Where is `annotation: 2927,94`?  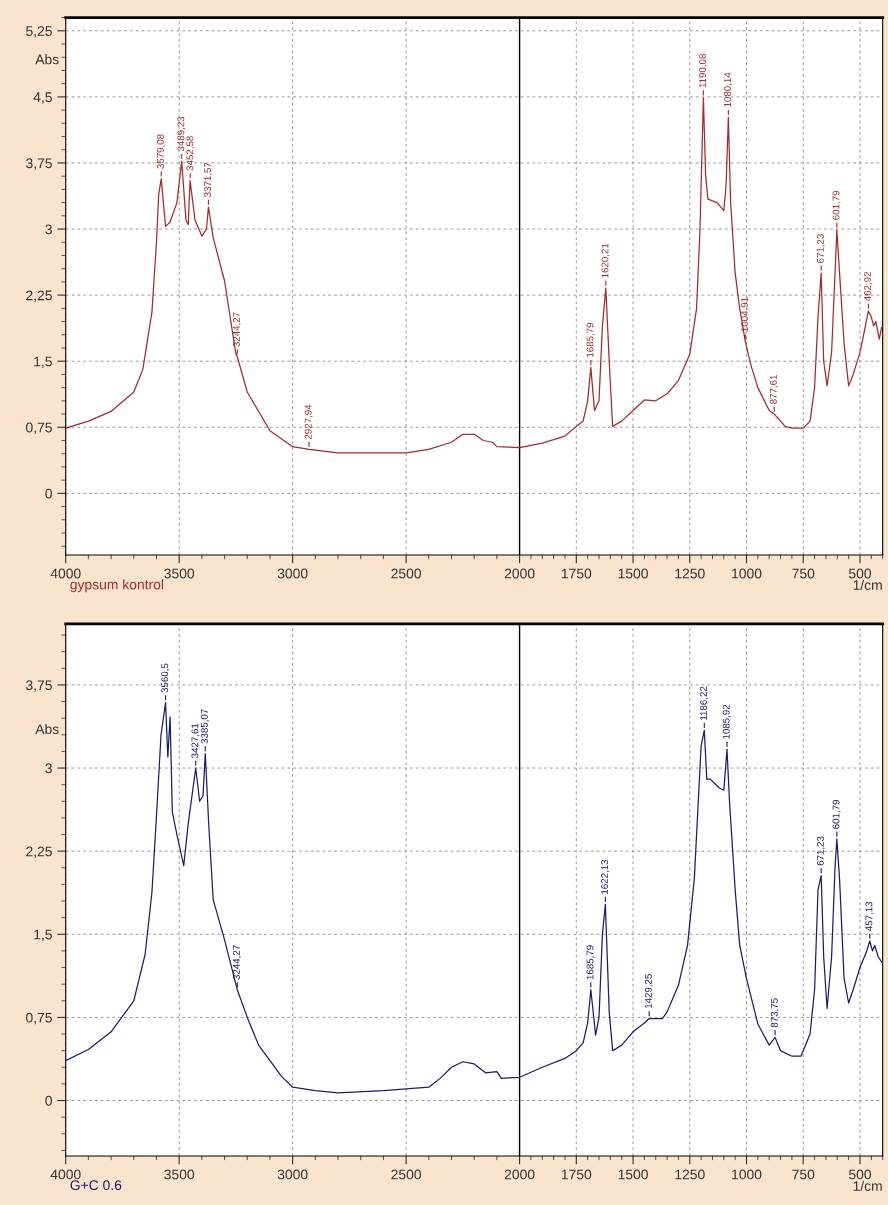 annotation: 2927,94 is located at coordinates (308, 422).